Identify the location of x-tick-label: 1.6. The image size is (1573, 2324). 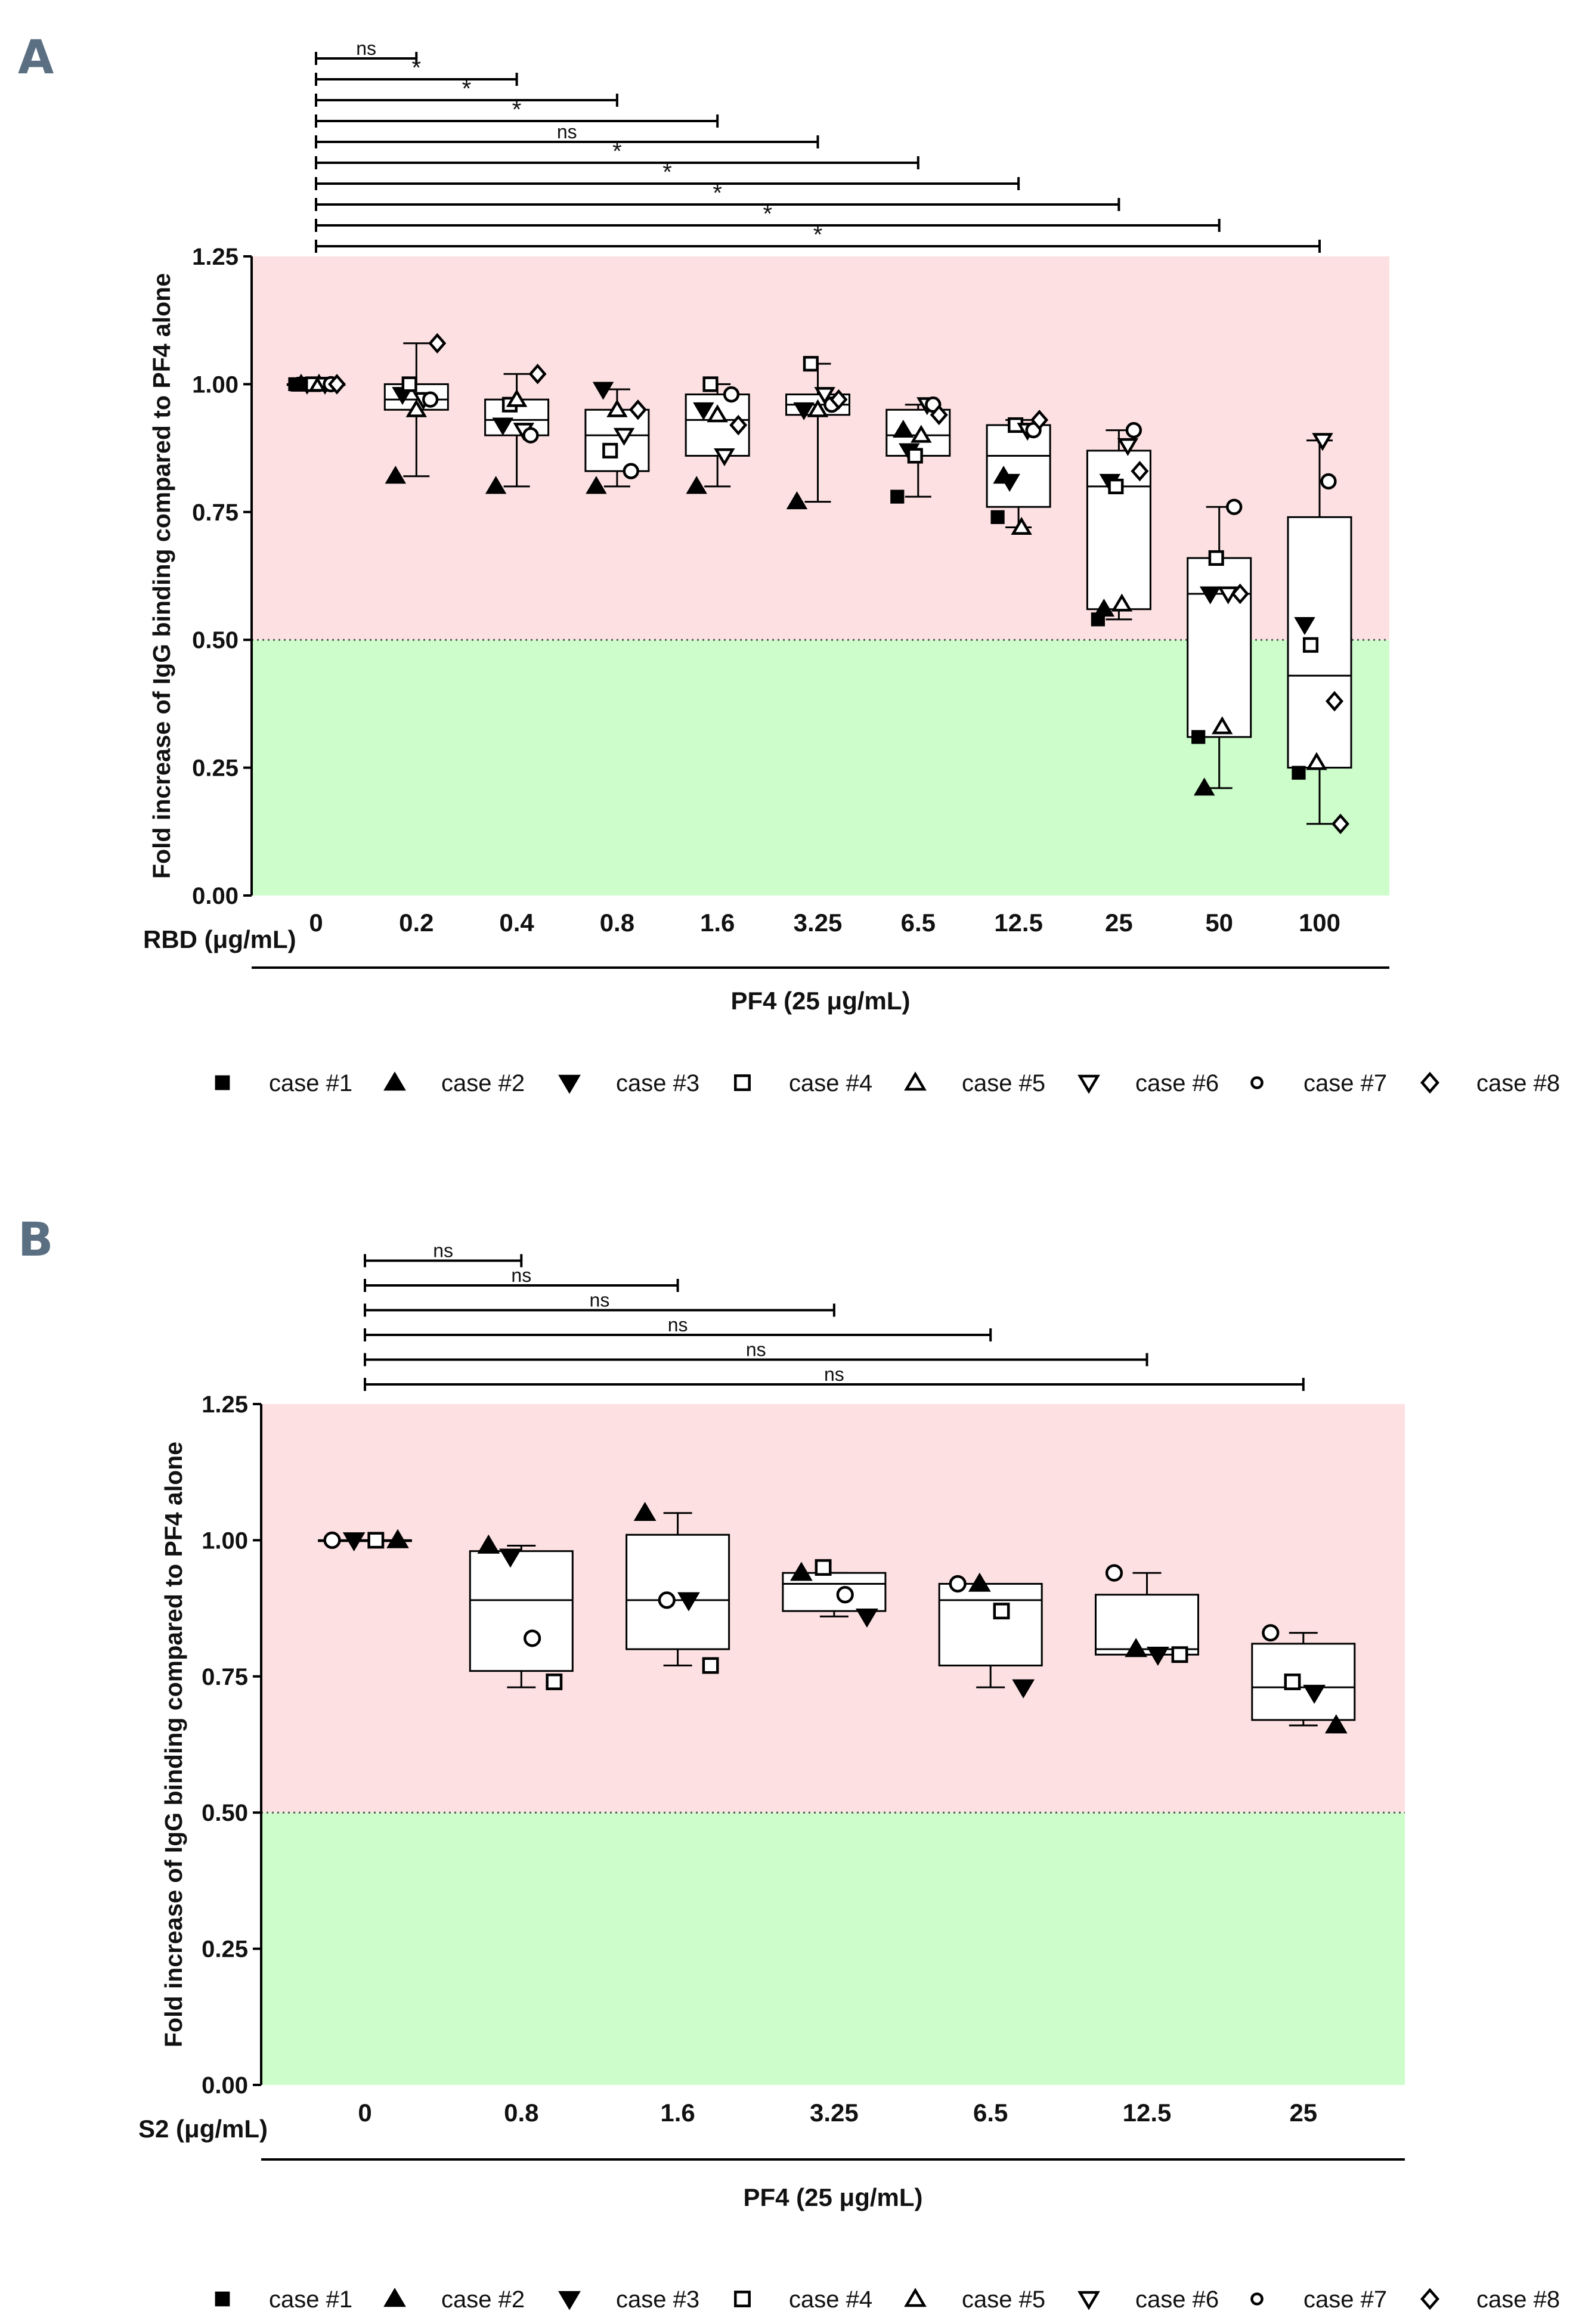
(717, 923).